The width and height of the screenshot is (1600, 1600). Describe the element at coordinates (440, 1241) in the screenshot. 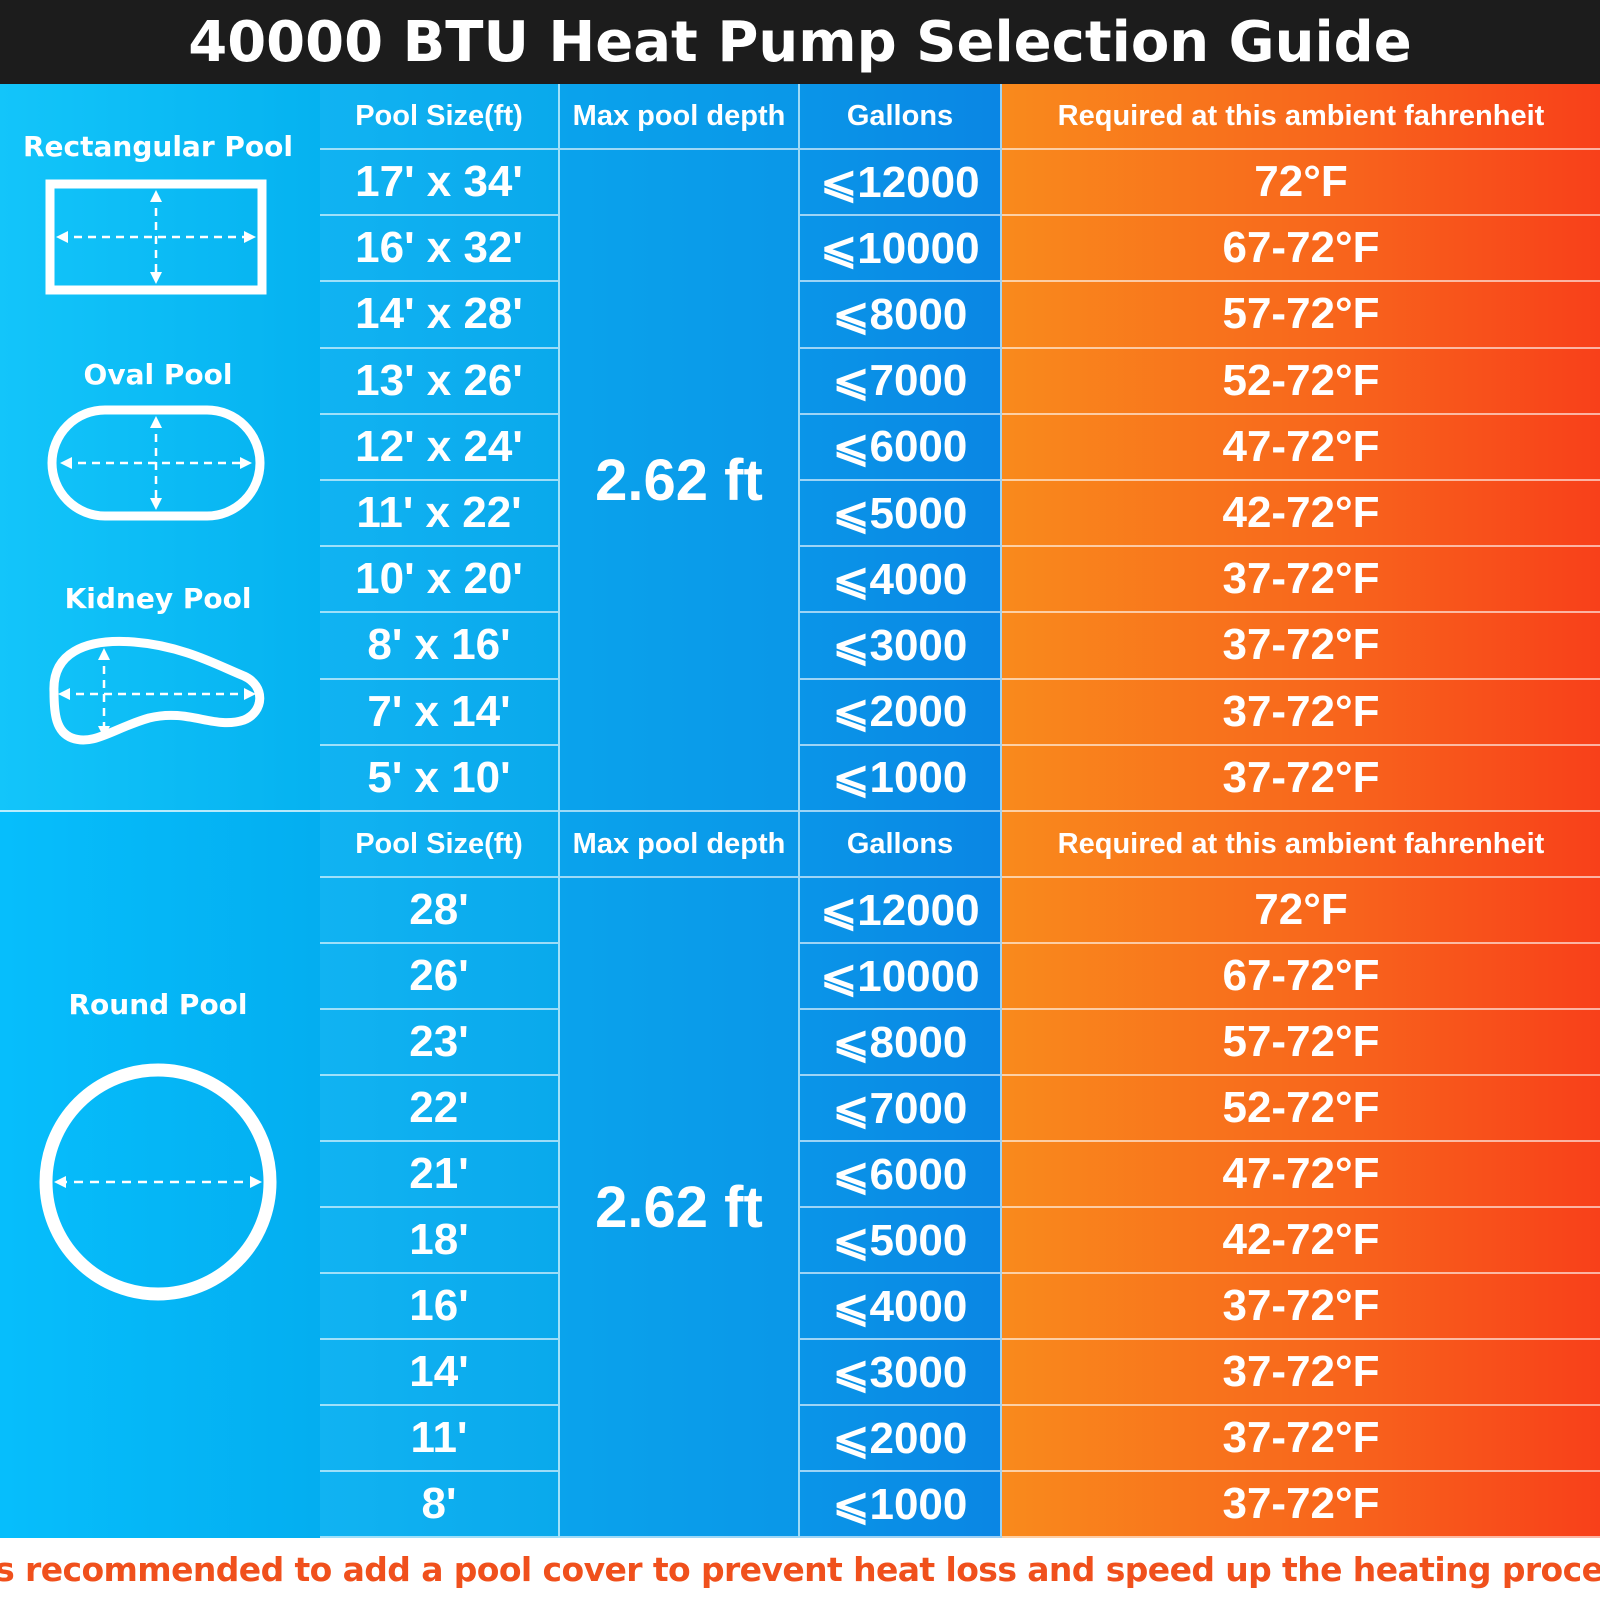

I see `pool-size-cell: 18'` at that location.